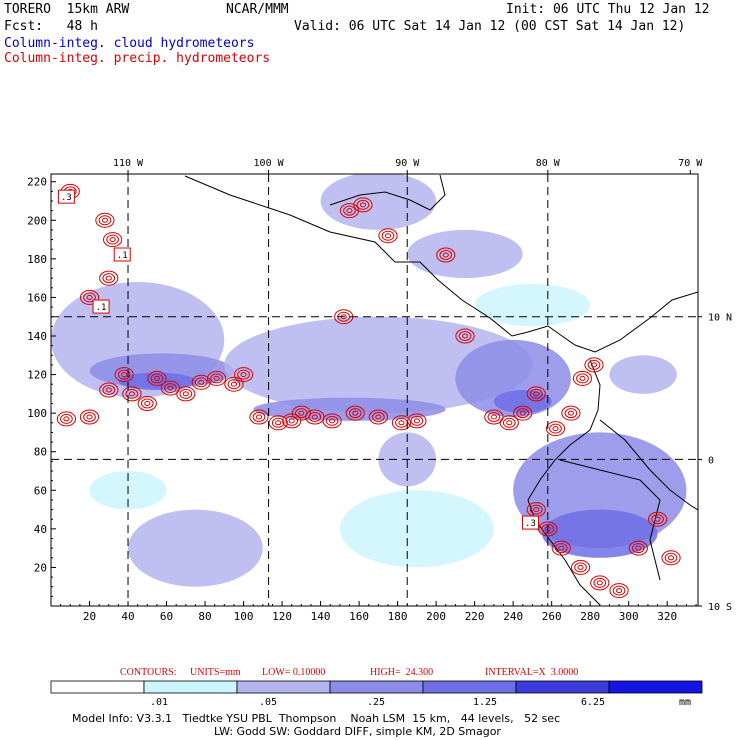  I want to click on x-tick-label: 220, so click(475, 616).